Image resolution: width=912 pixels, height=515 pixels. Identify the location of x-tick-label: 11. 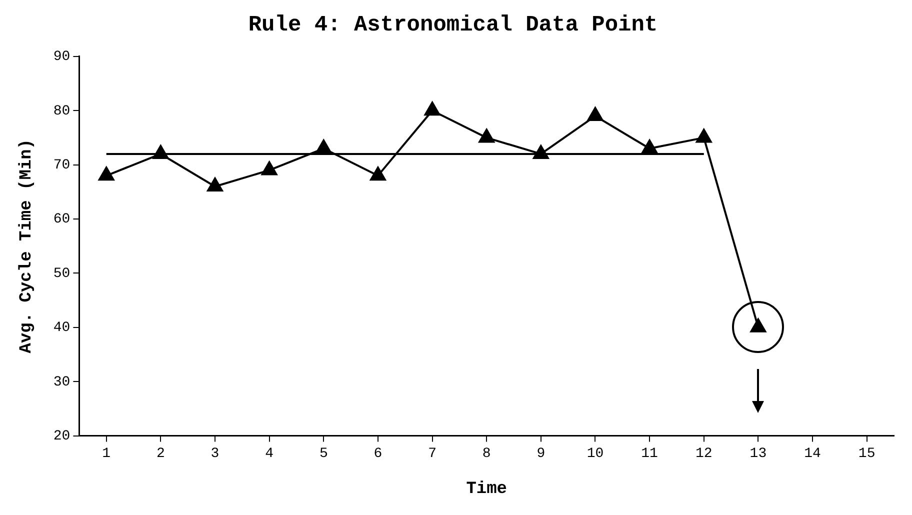
(649, 454).